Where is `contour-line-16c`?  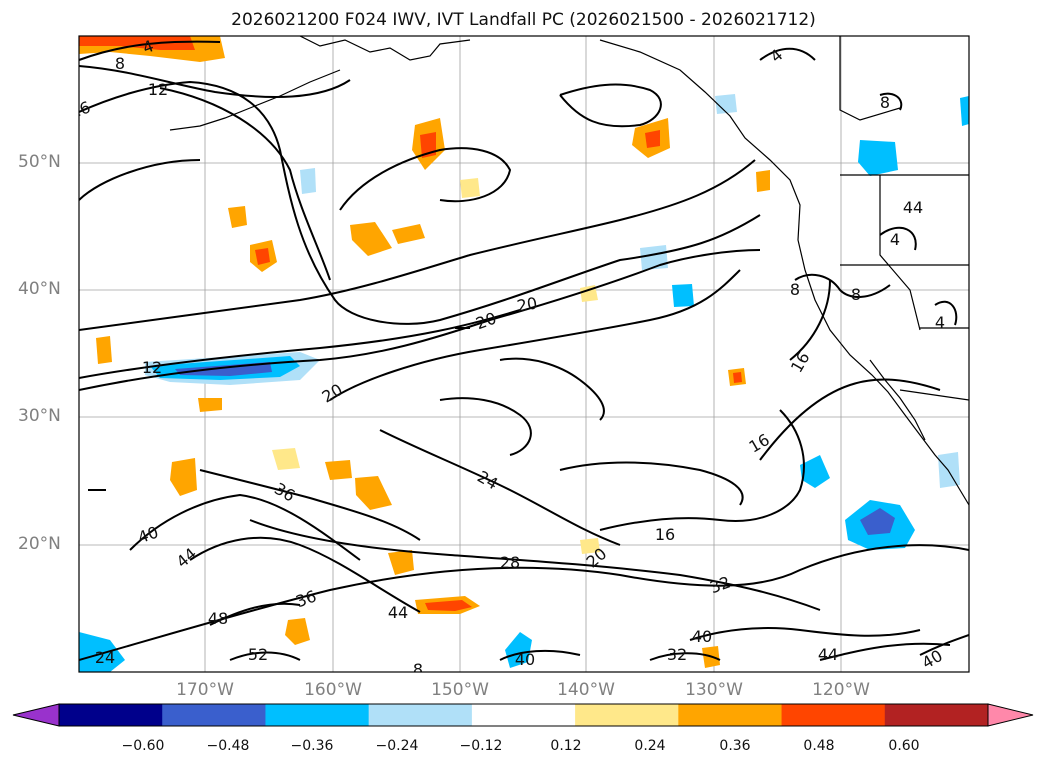 contour-line-16c is located at coordinates (702, 470).